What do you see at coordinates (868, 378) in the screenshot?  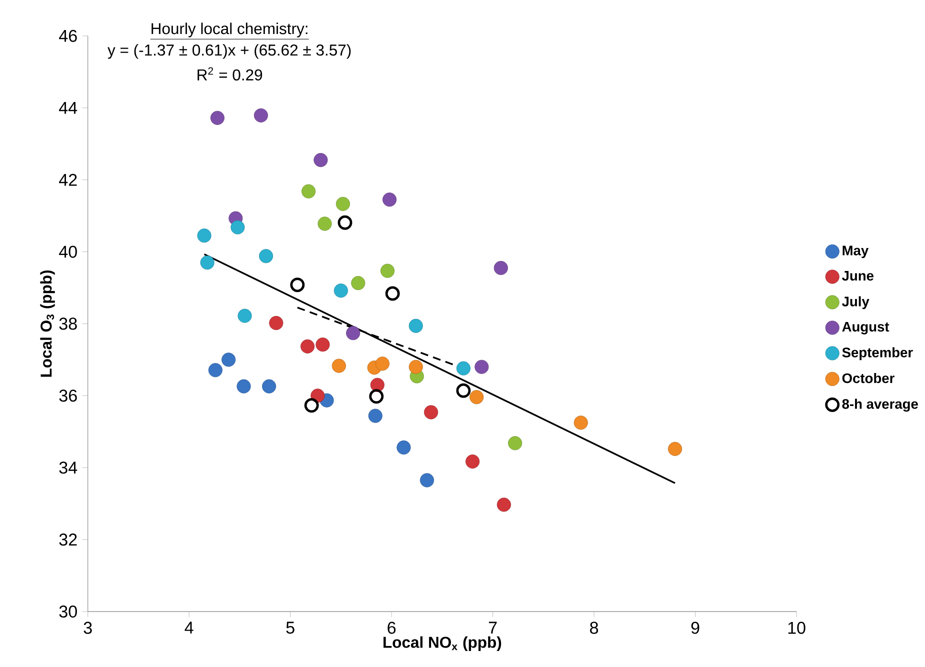 I see `legend-label: October` at bounding box center [868, 378].